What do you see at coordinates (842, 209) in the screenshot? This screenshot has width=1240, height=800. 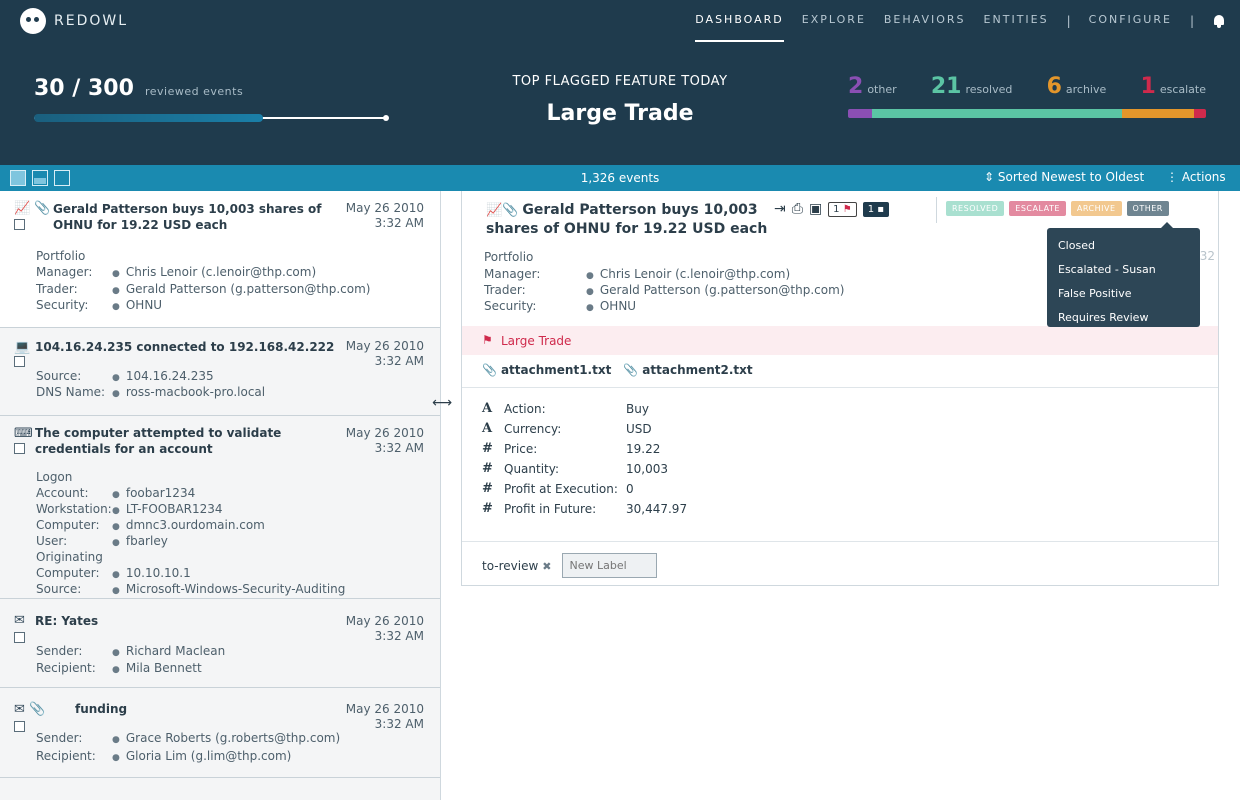 I see `flag-count-button: 1 ⚑` at bounding box center [842, 209].